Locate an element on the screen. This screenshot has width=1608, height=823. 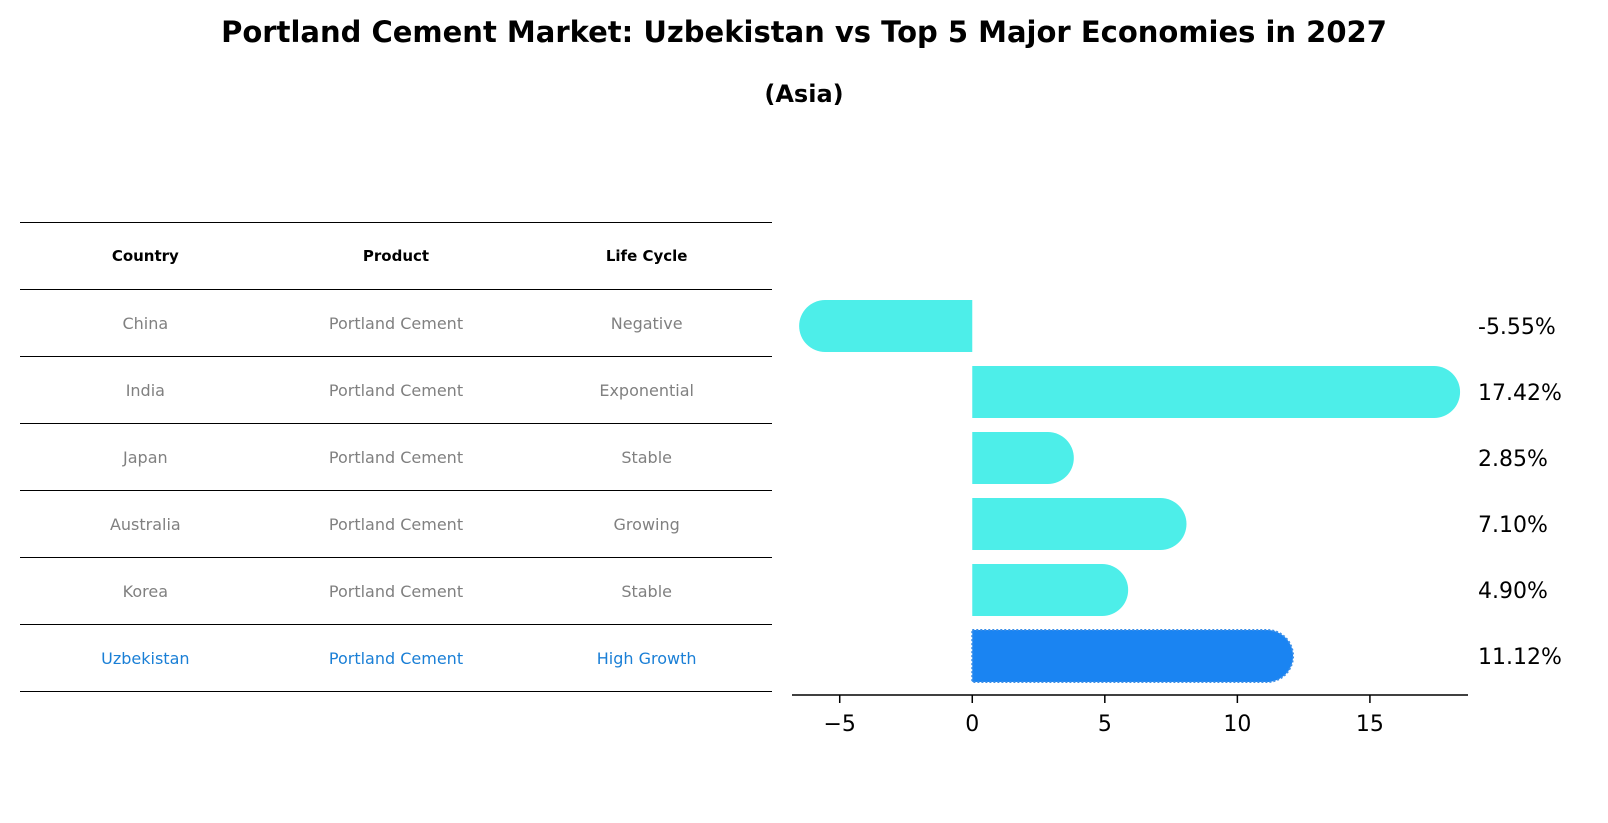
cell-life-cycle: Exponential is located at coordinates (646, 390).